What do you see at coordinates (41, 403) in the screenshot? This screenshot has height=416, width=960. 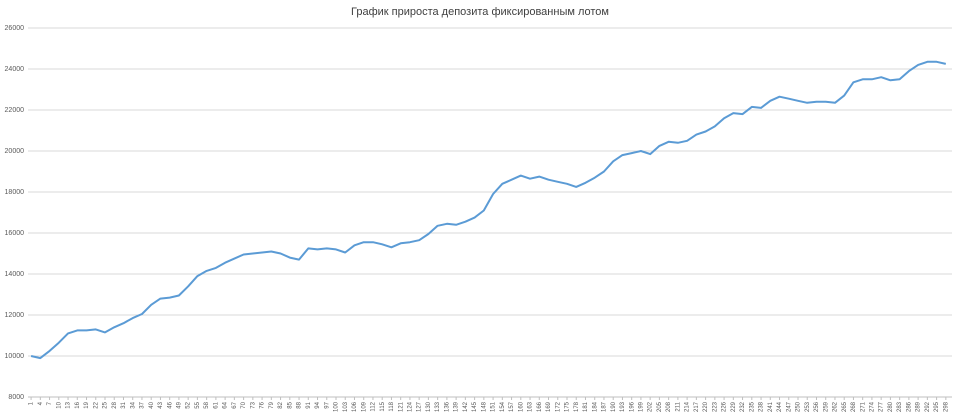 I see `x-tick-label: 4` at bounding box center [41, 403].